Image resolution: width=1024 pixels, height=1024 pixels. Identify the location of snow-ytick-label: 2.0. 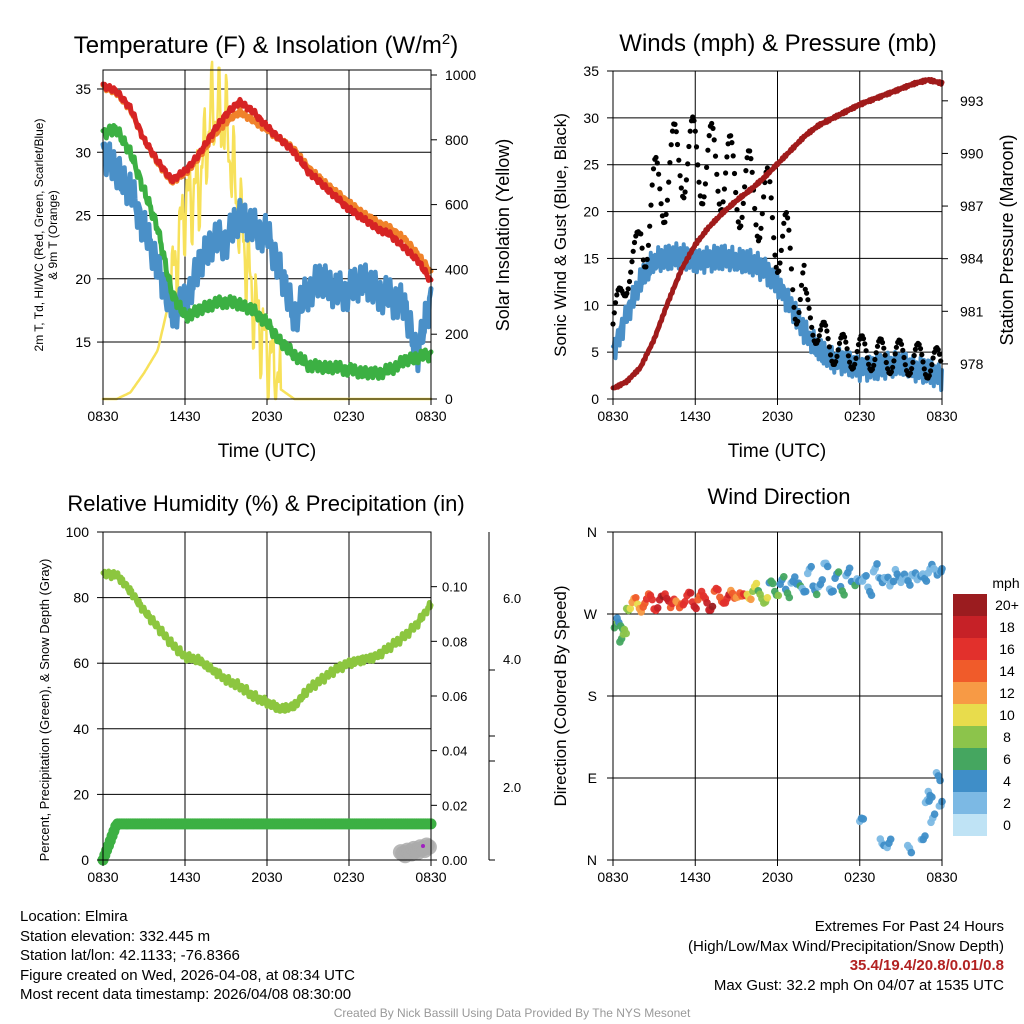
(512, 787).